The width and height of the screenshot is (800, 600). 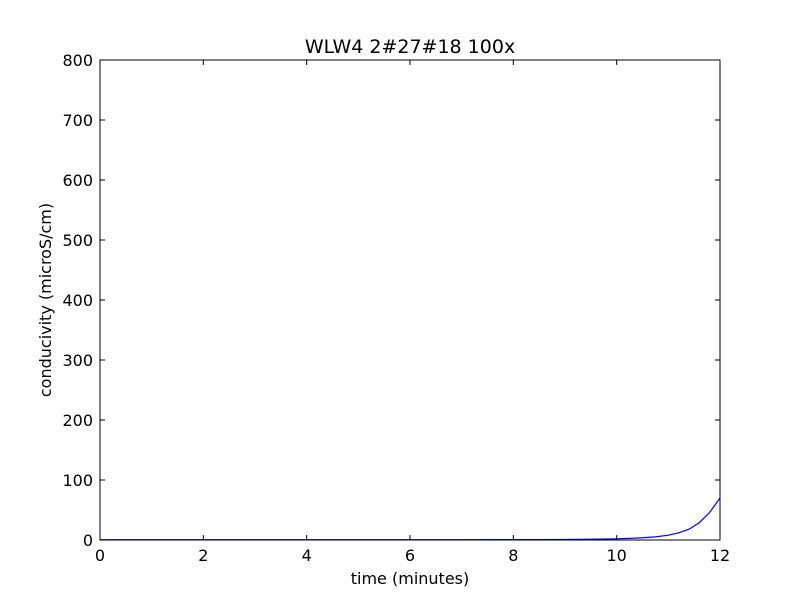 I want to click on y-tick-label: 100, so click(x=77, y=480).